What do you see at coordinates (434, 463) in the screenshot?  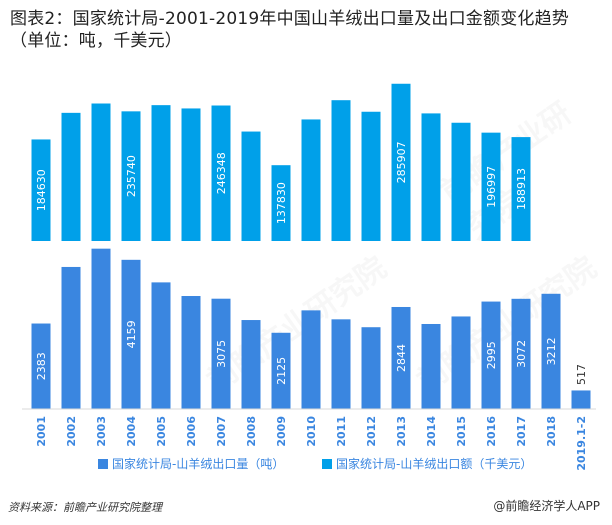 I see `legend-label-2: 国家统计局-山羊绒出口额（千美元）` at bounding box center [434, 463].